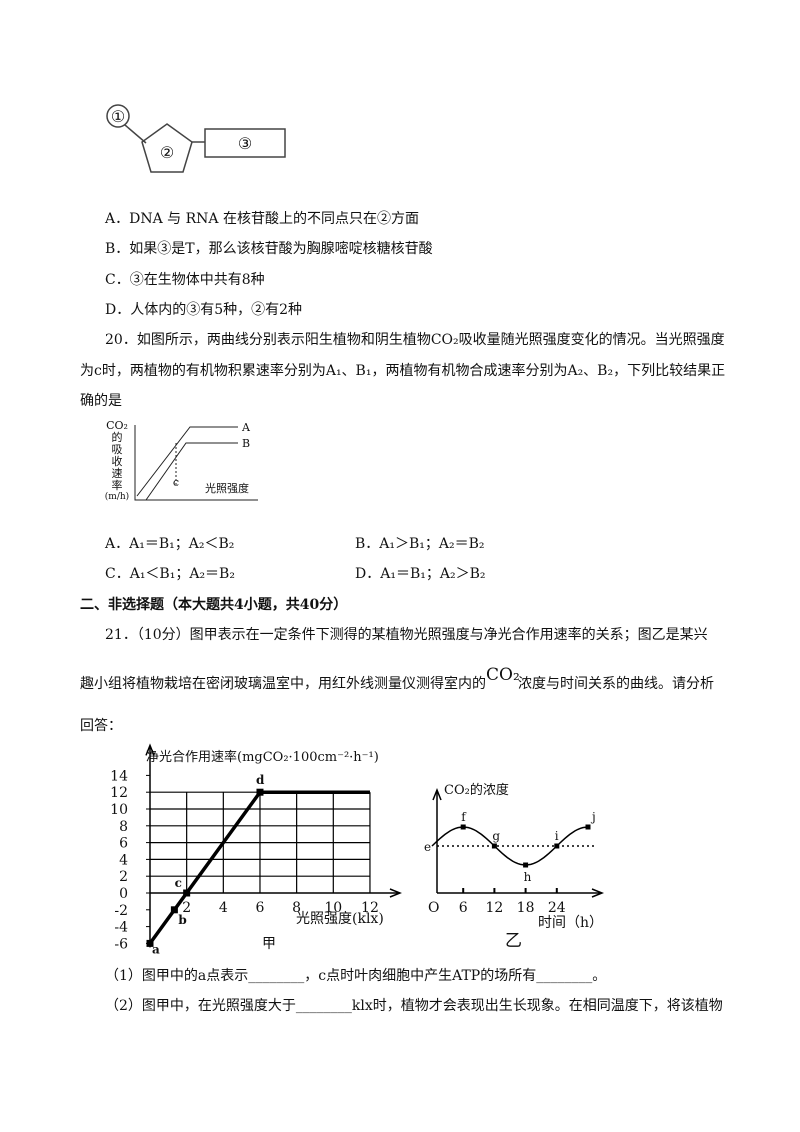 The height and width of the screenshot is (1132, 800). Describe the element at coordinates (101, 725) in the screenshot. I see `question-text: 回答：` at that location.